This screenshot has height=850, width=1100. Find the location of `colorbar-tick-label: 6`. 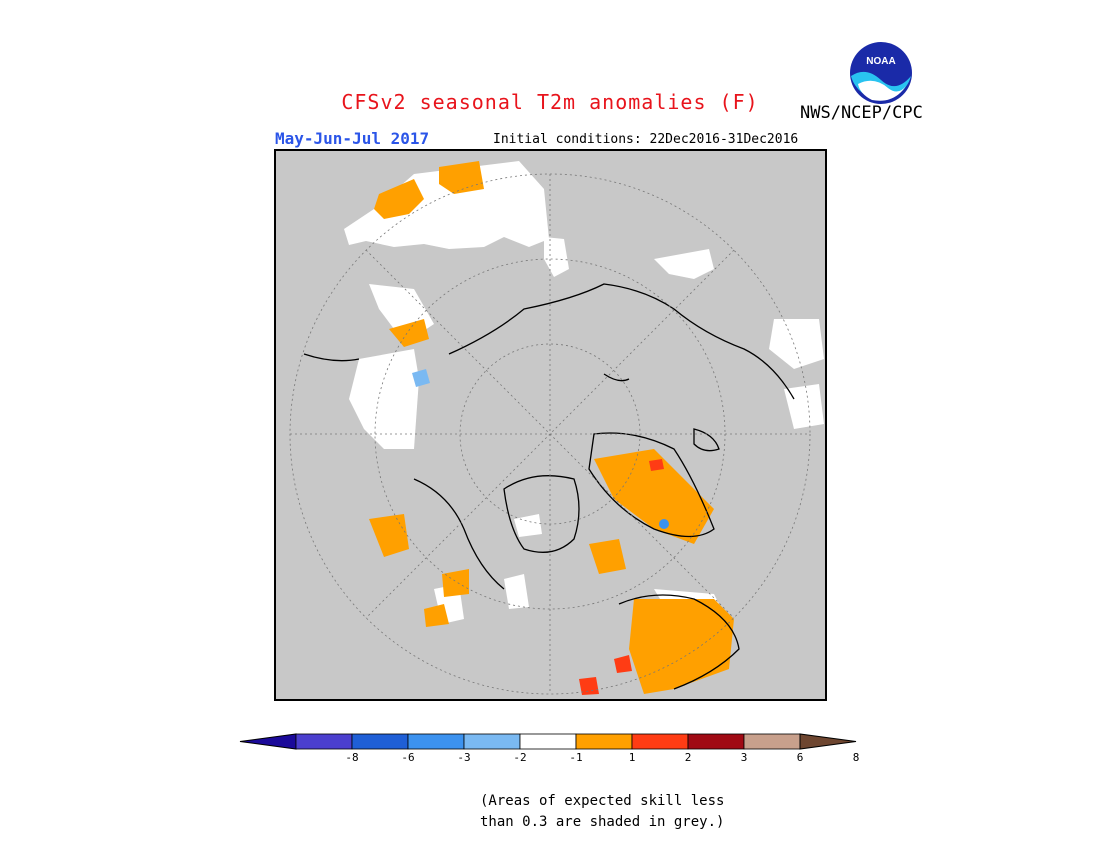

colorbar-tick-label: 6 is located at coordinates (800, 757).